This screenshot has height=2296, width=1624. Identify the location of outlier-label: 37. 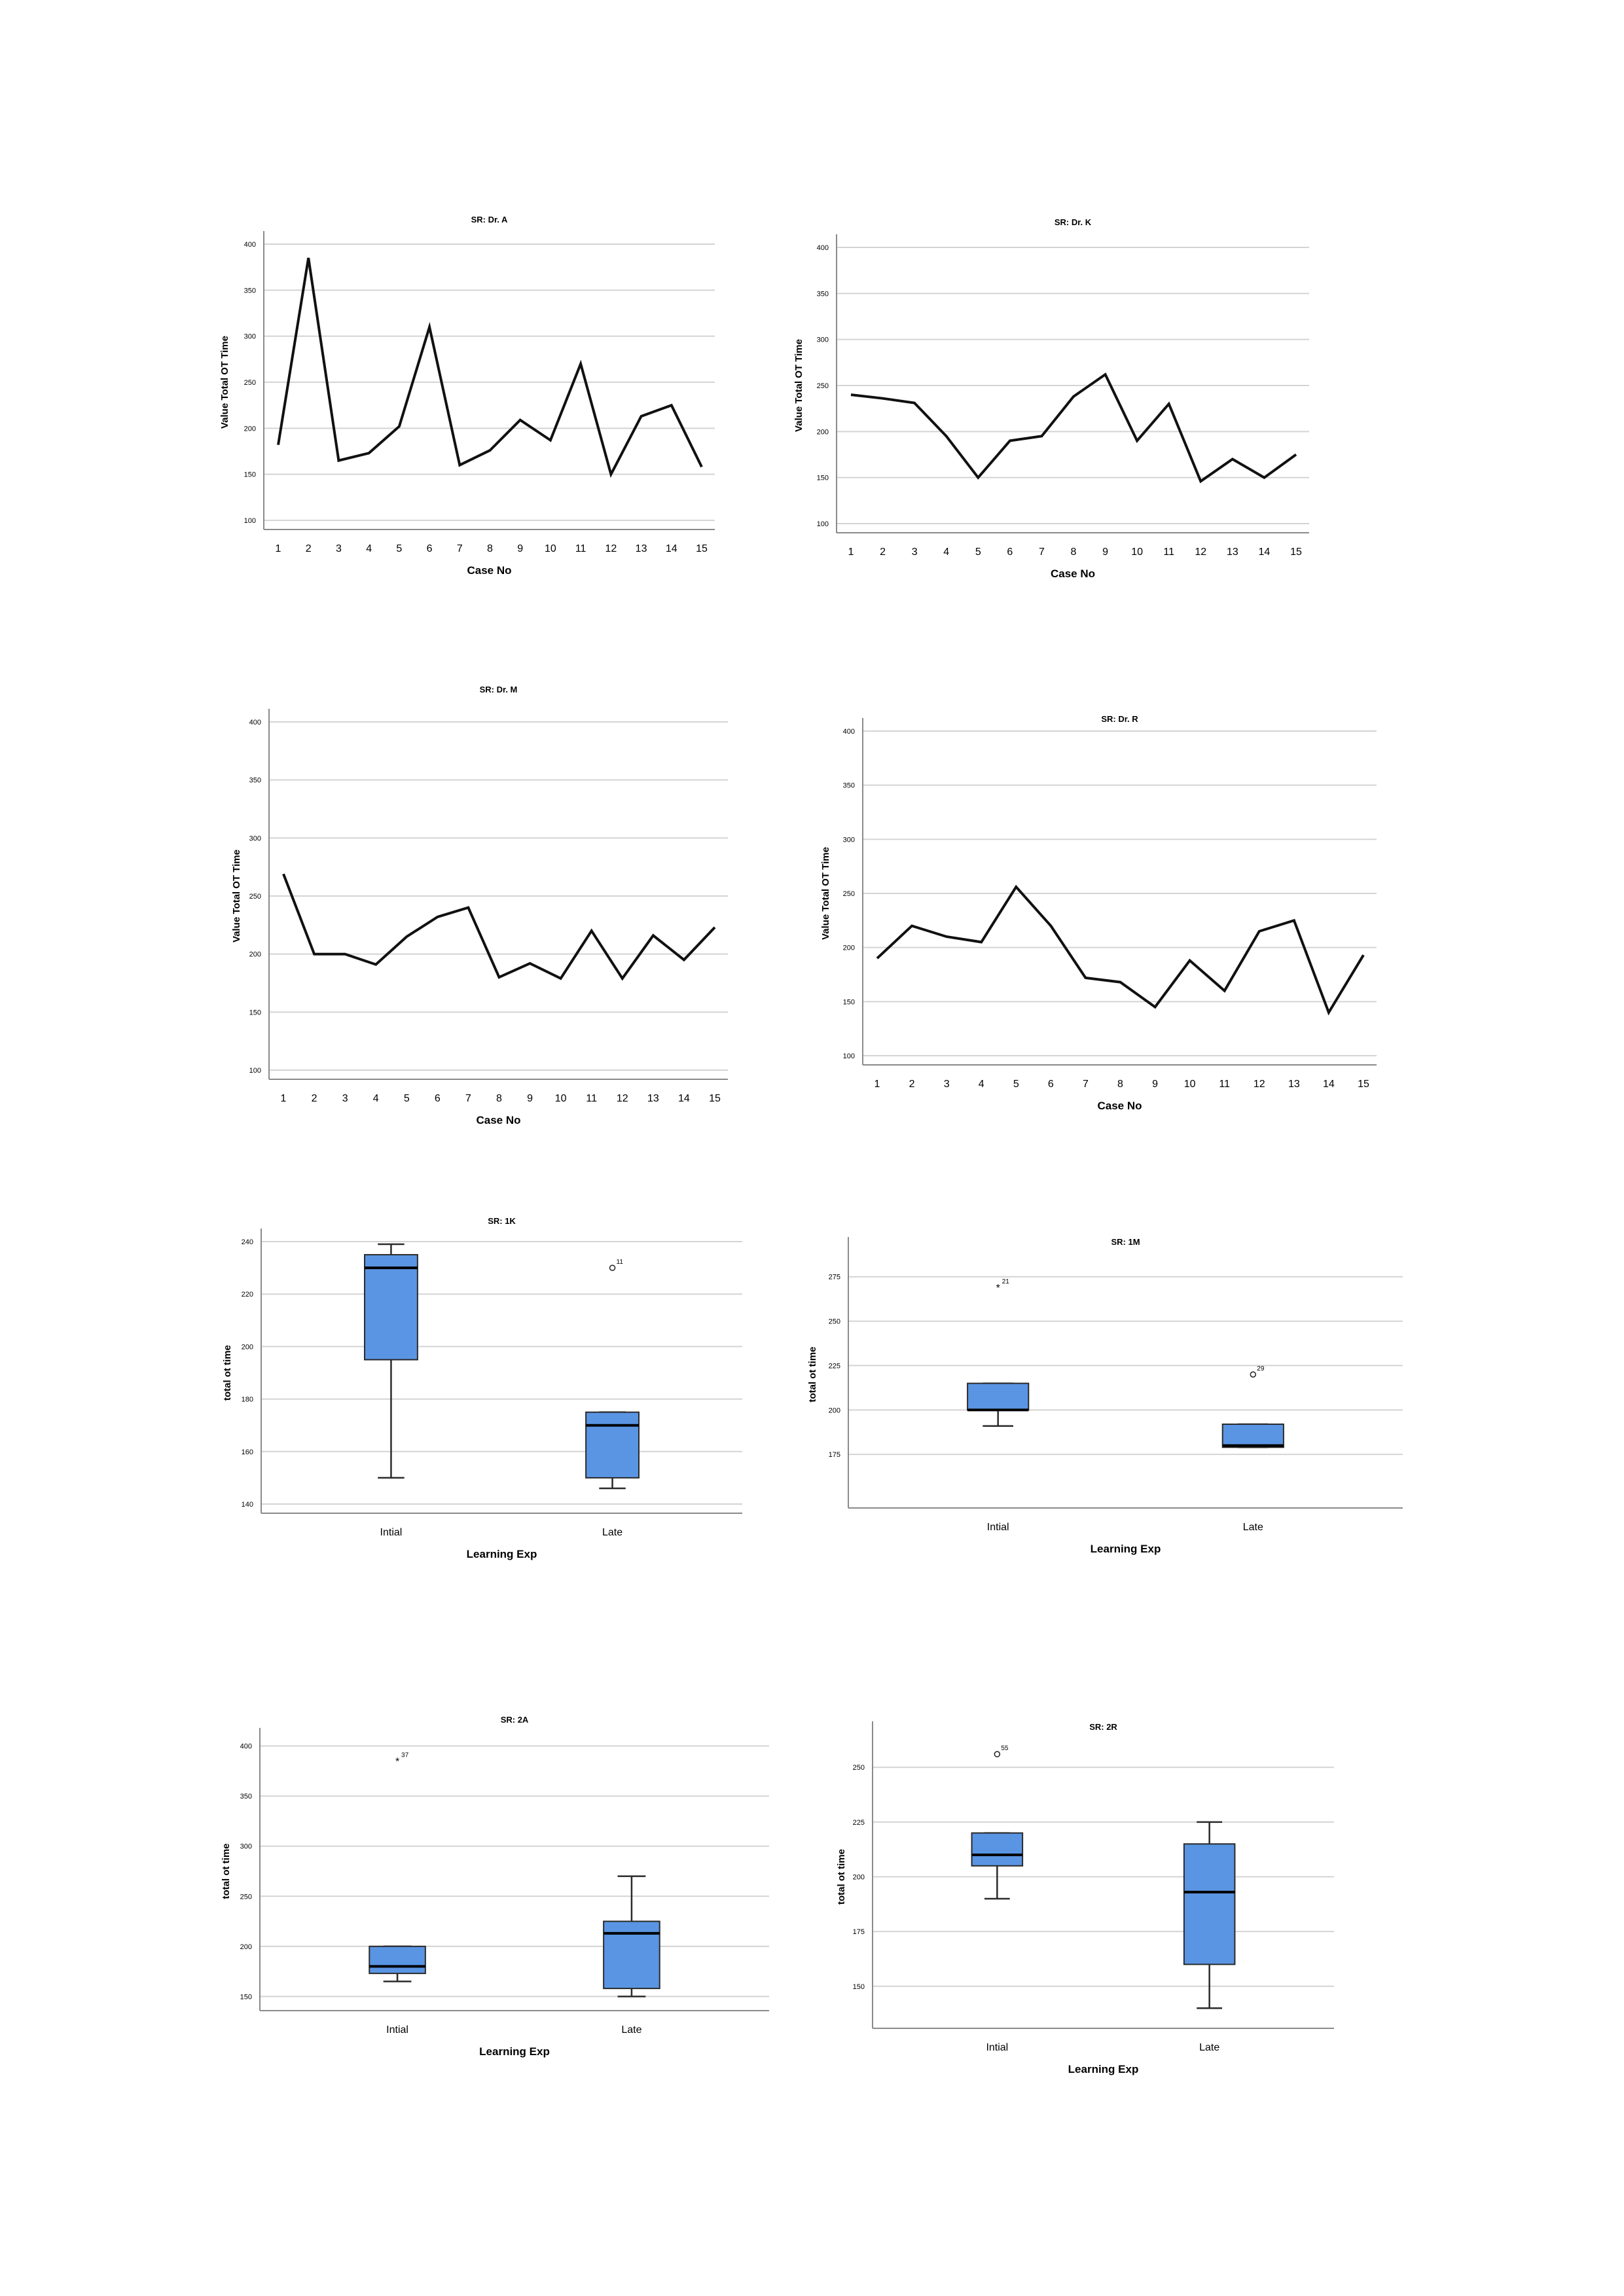
(405, 1755).